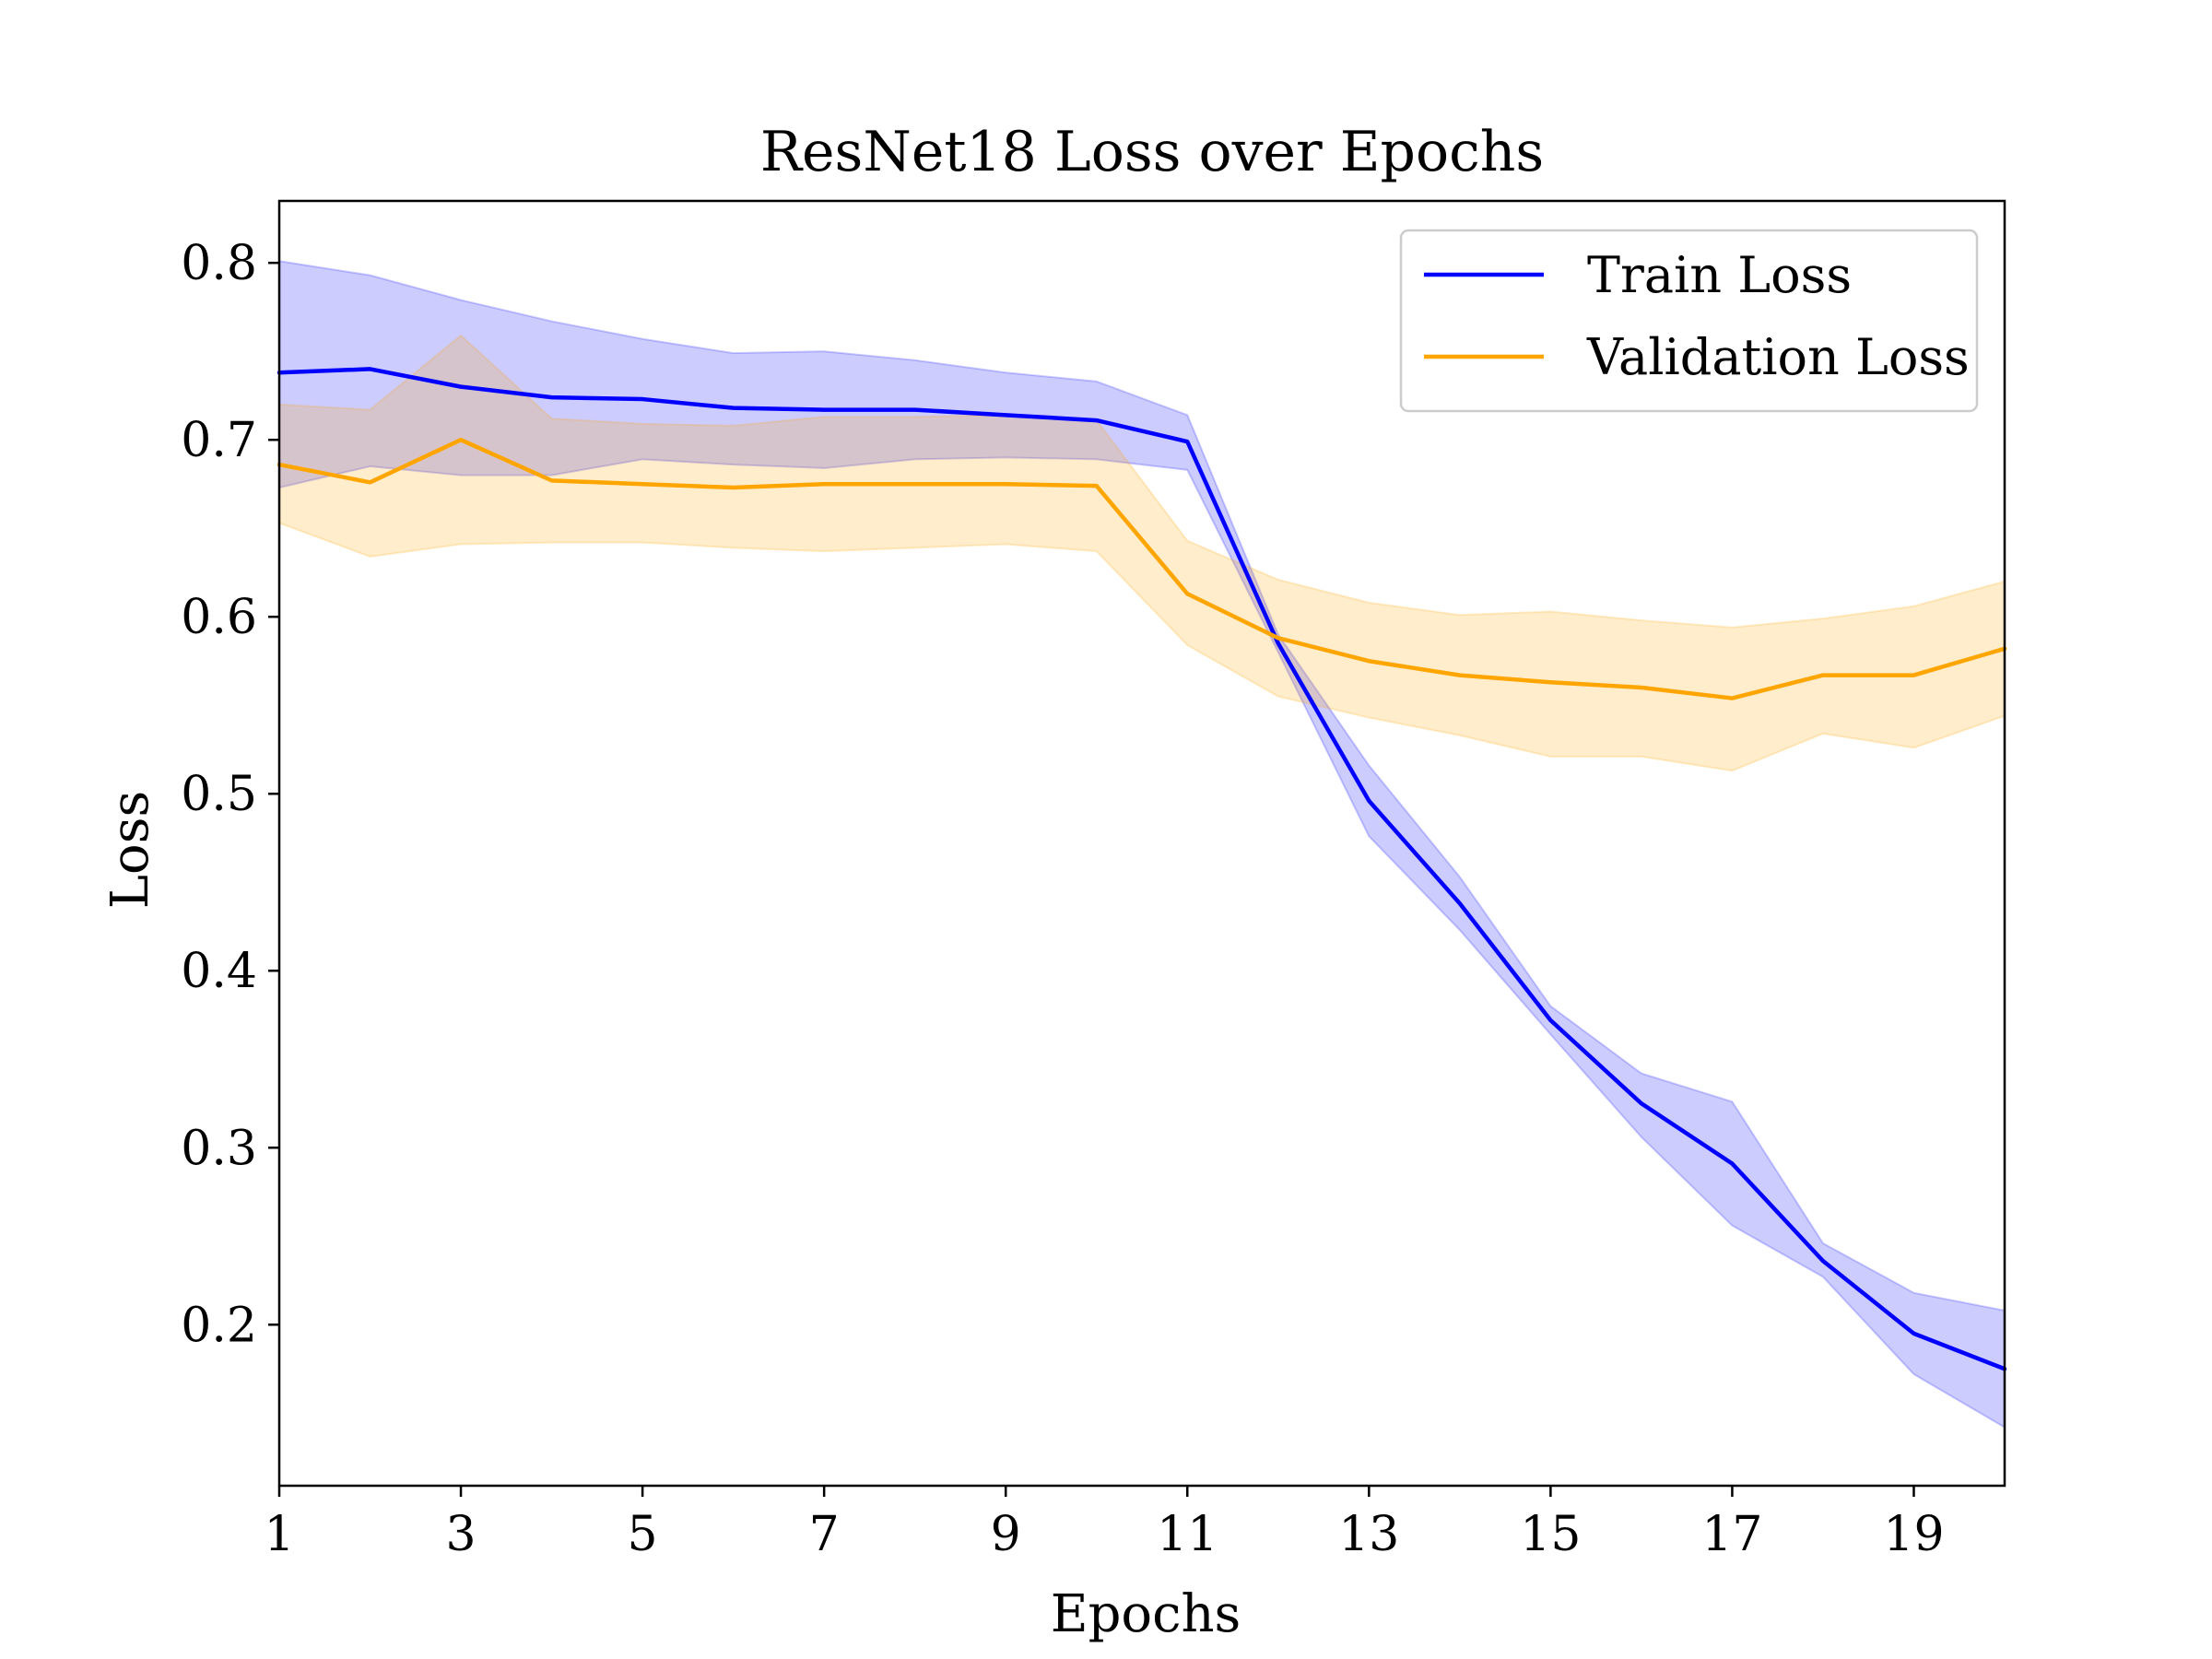 This screenshot has width=2212, height=1659. I want to click on legend-label-validation-loss: Validation Loss, so click(1778, 357).